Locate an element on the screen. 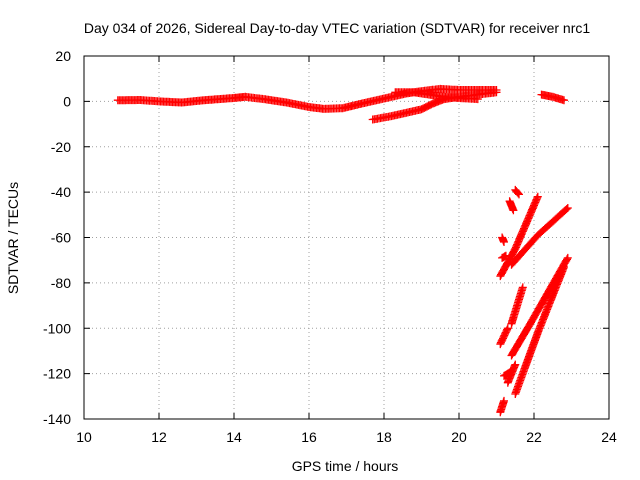 This screenshot has height=480, width=640. series-seg-g is located at coordinates (504, 336).